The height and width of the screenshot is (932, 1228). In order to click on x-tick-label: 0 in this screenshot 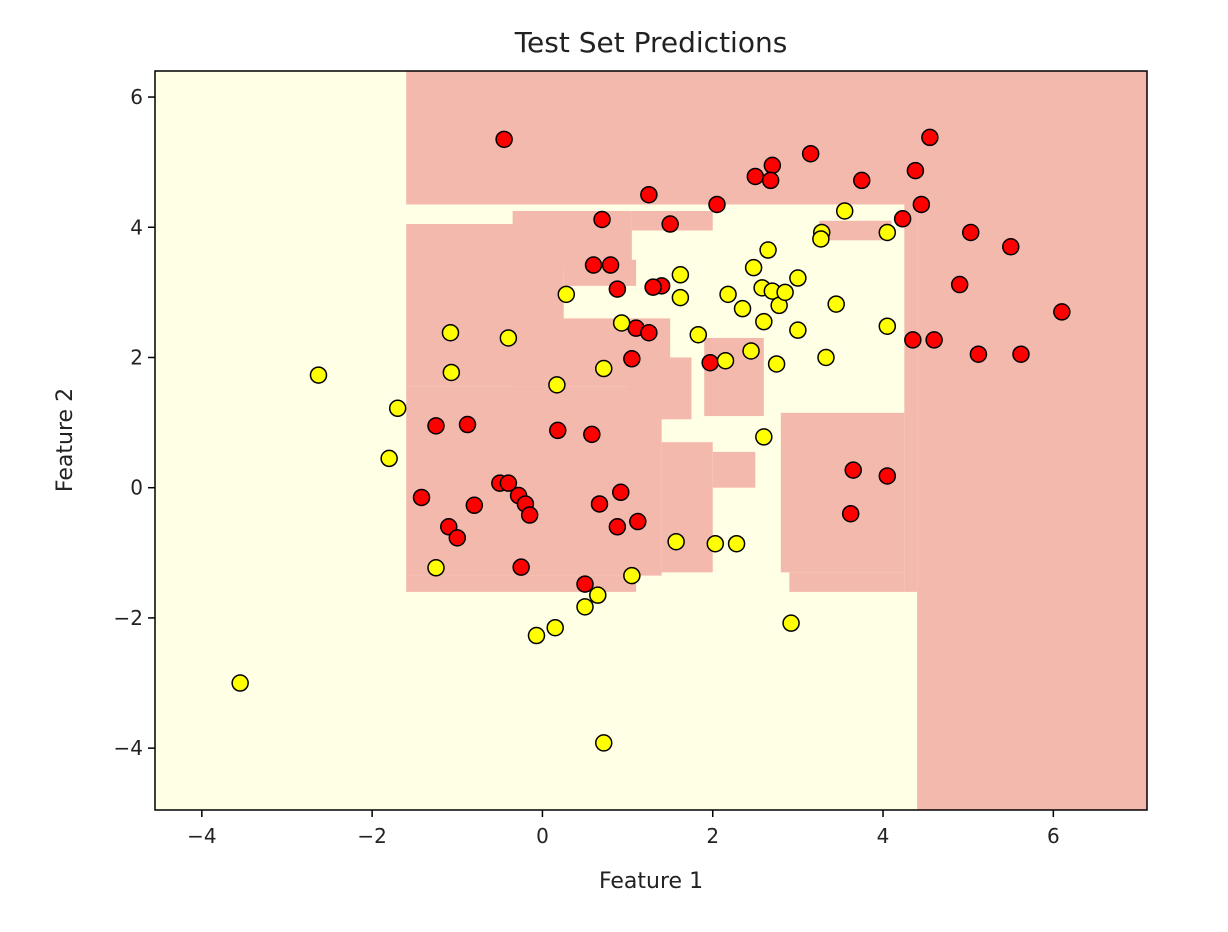, I will do `click(542, 836)`.